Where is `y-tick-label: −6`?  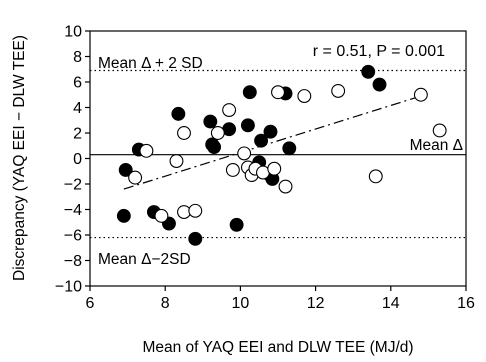 y-tick-label: −6 is located at coordinates (73, 236).